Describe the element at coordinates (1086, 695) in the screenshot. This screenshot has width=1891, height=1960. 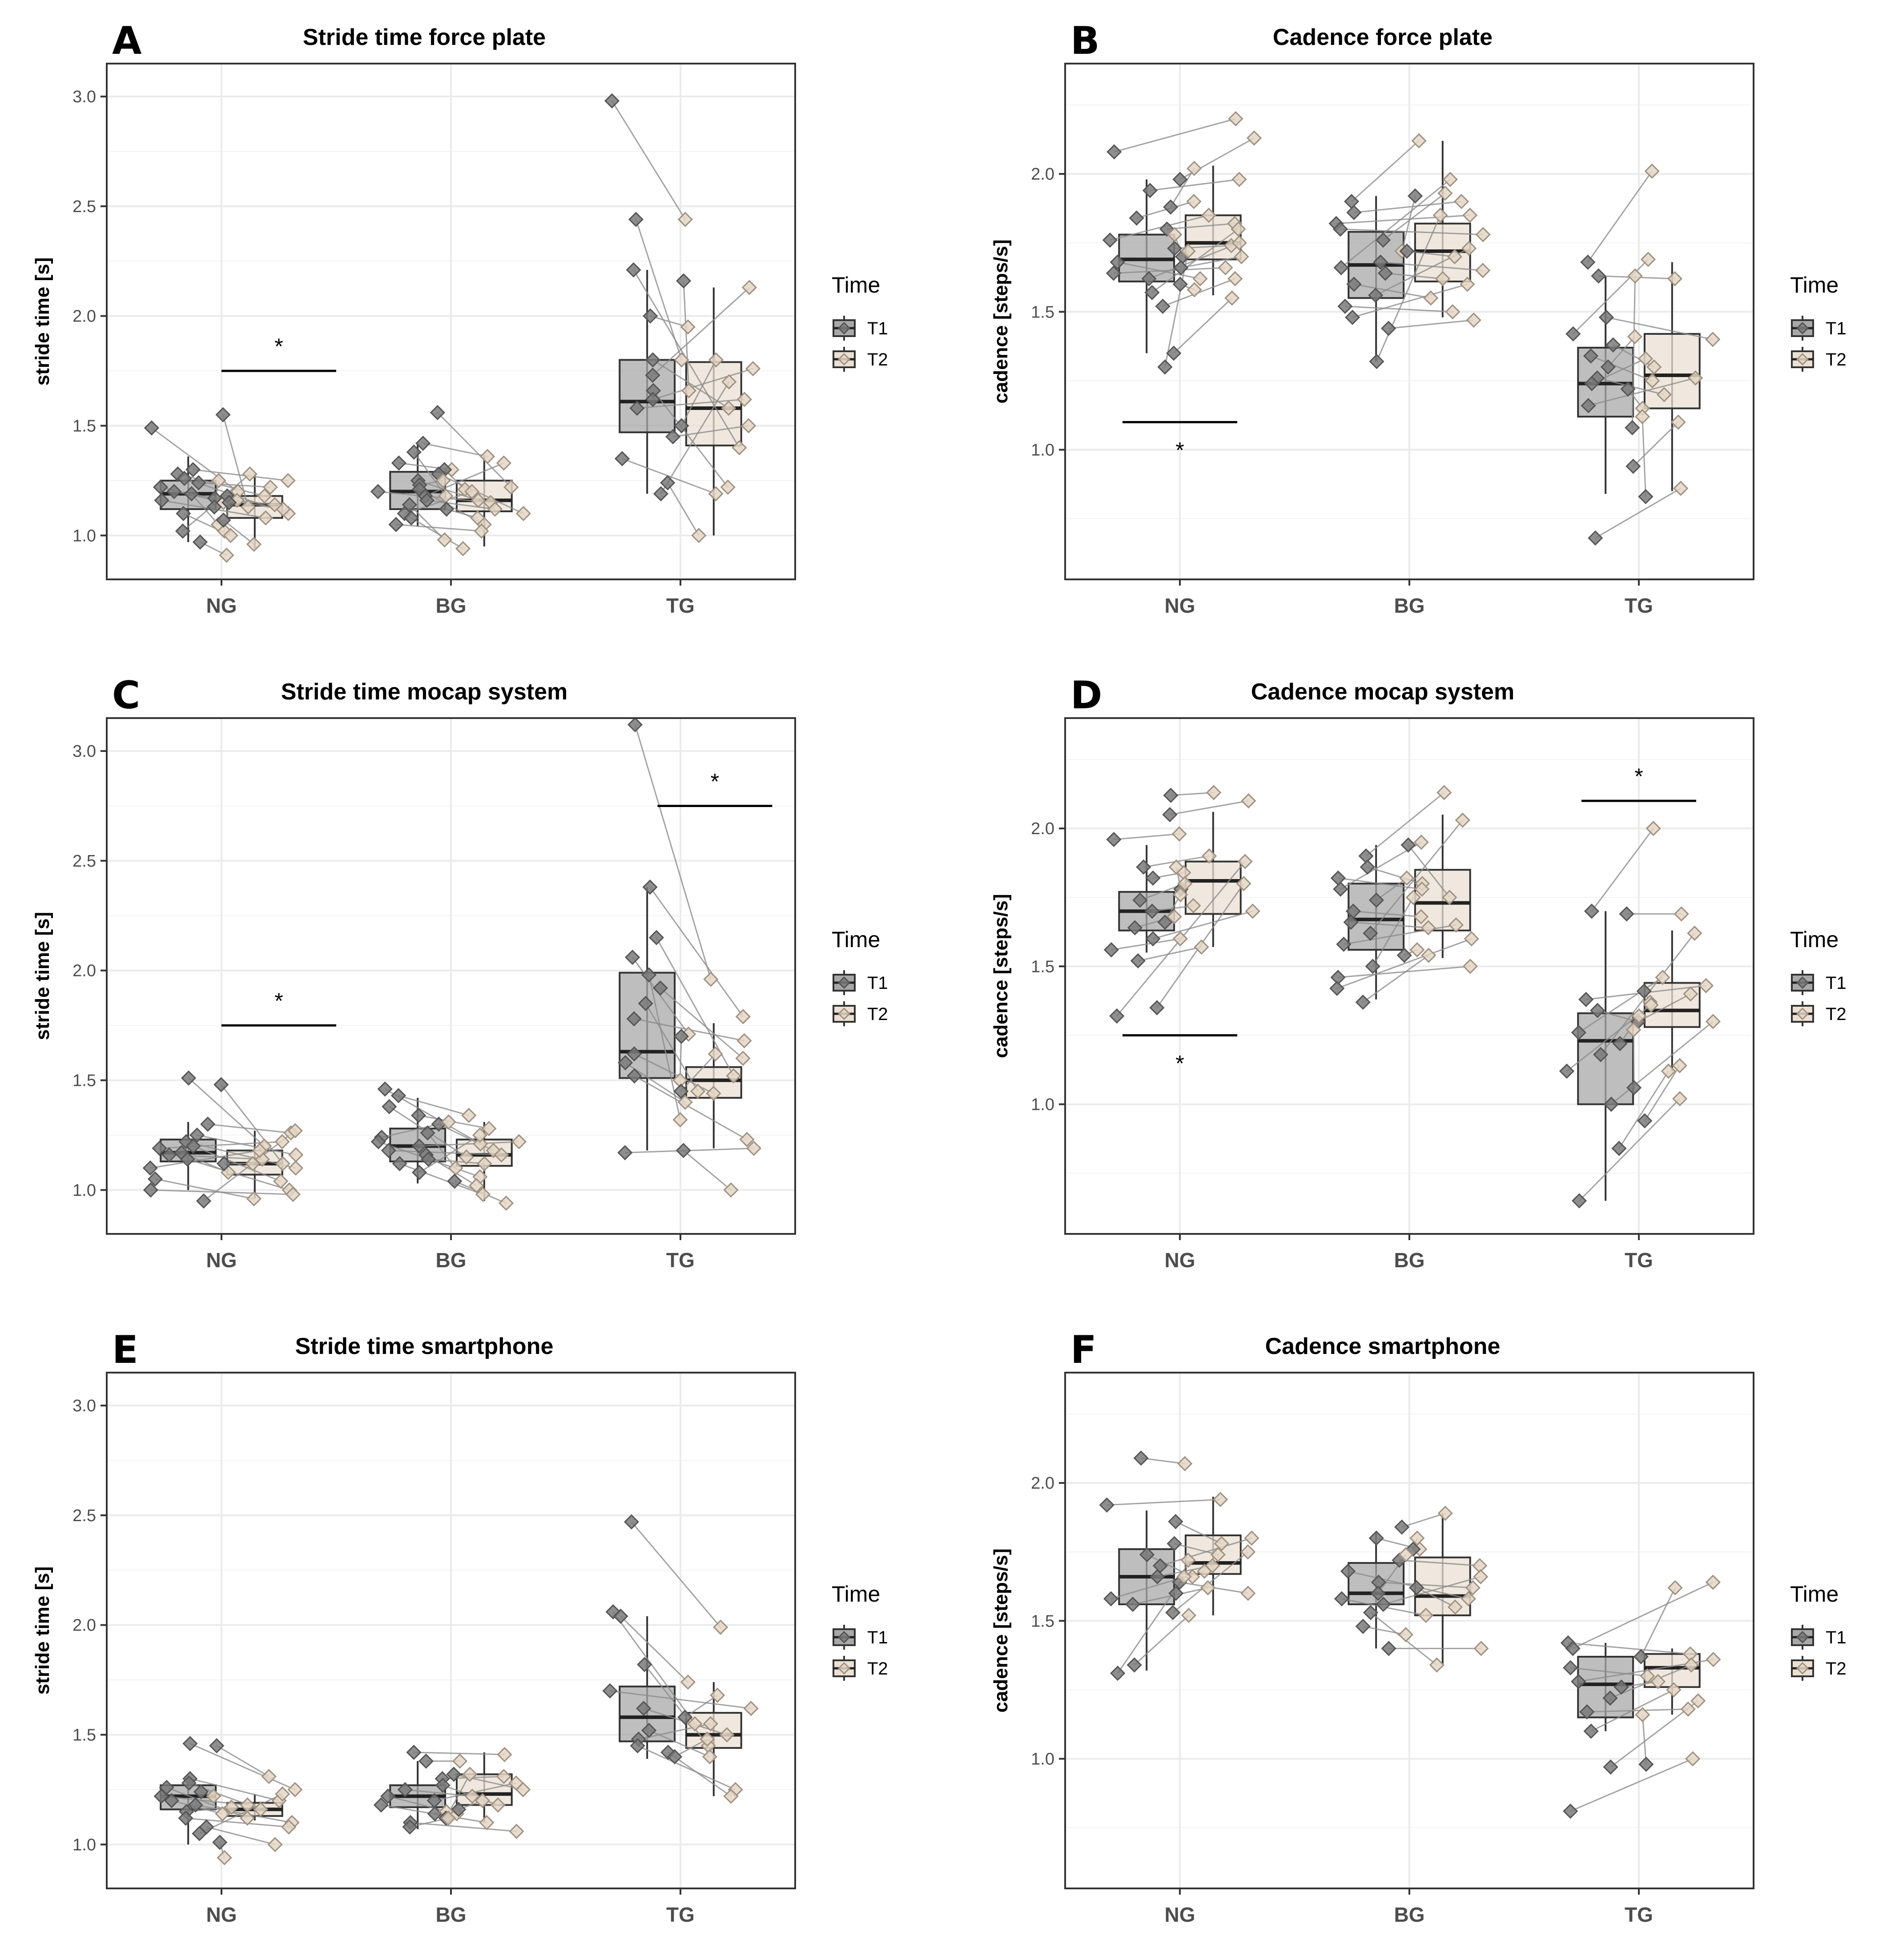
I see `panel-letter: D` at that location.